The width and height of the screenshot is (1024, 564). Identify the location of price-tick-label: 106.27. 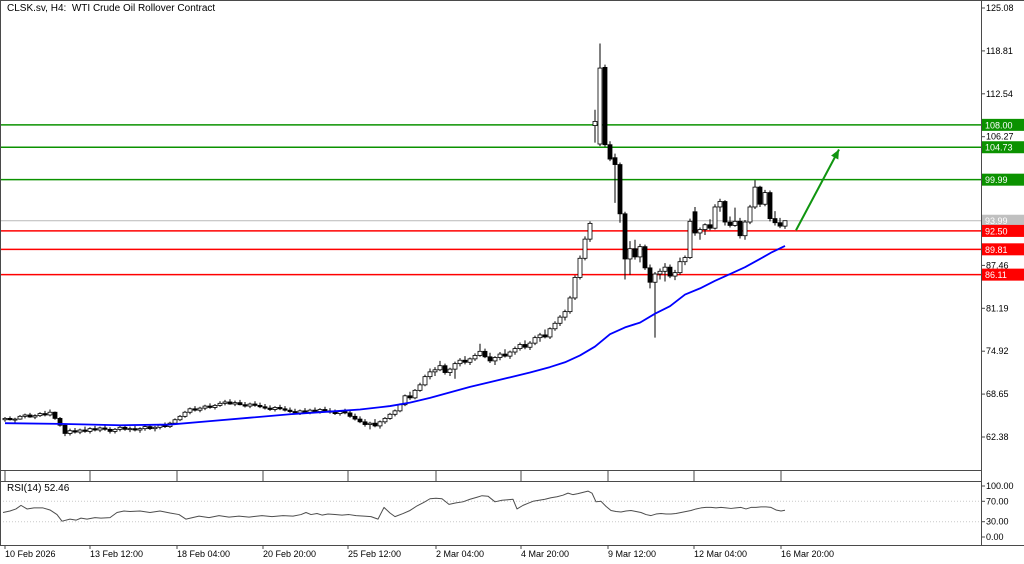
(1000, 137).